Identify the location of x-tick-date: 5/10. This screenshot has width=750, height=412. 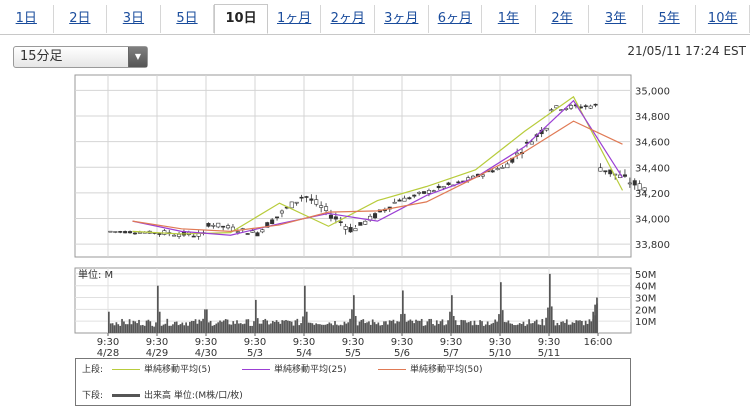
(500, 353).